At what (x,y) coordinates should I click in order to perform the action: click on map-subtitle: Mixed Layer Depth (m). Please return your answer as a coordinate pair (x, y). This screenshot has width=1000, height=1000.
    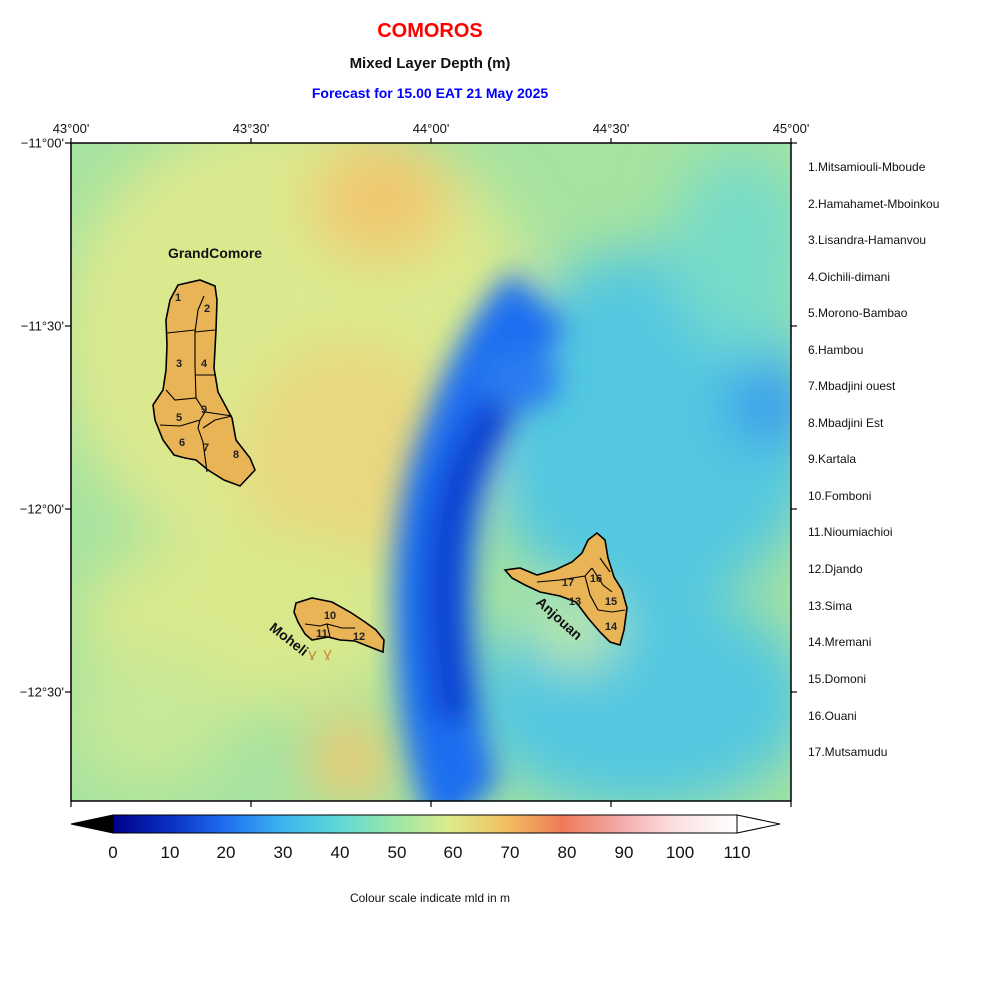
    Looking at the image, I should click on (430, 63).